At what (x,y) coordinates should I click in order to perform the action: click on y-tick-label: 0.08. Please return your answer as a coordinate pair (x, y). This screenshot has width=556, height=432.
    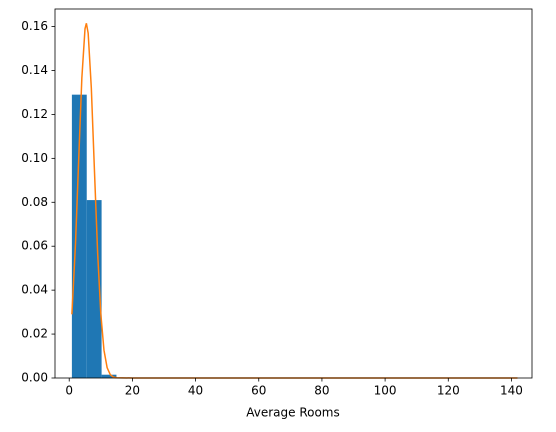
    Looking at the image, I should click on (34, 202).